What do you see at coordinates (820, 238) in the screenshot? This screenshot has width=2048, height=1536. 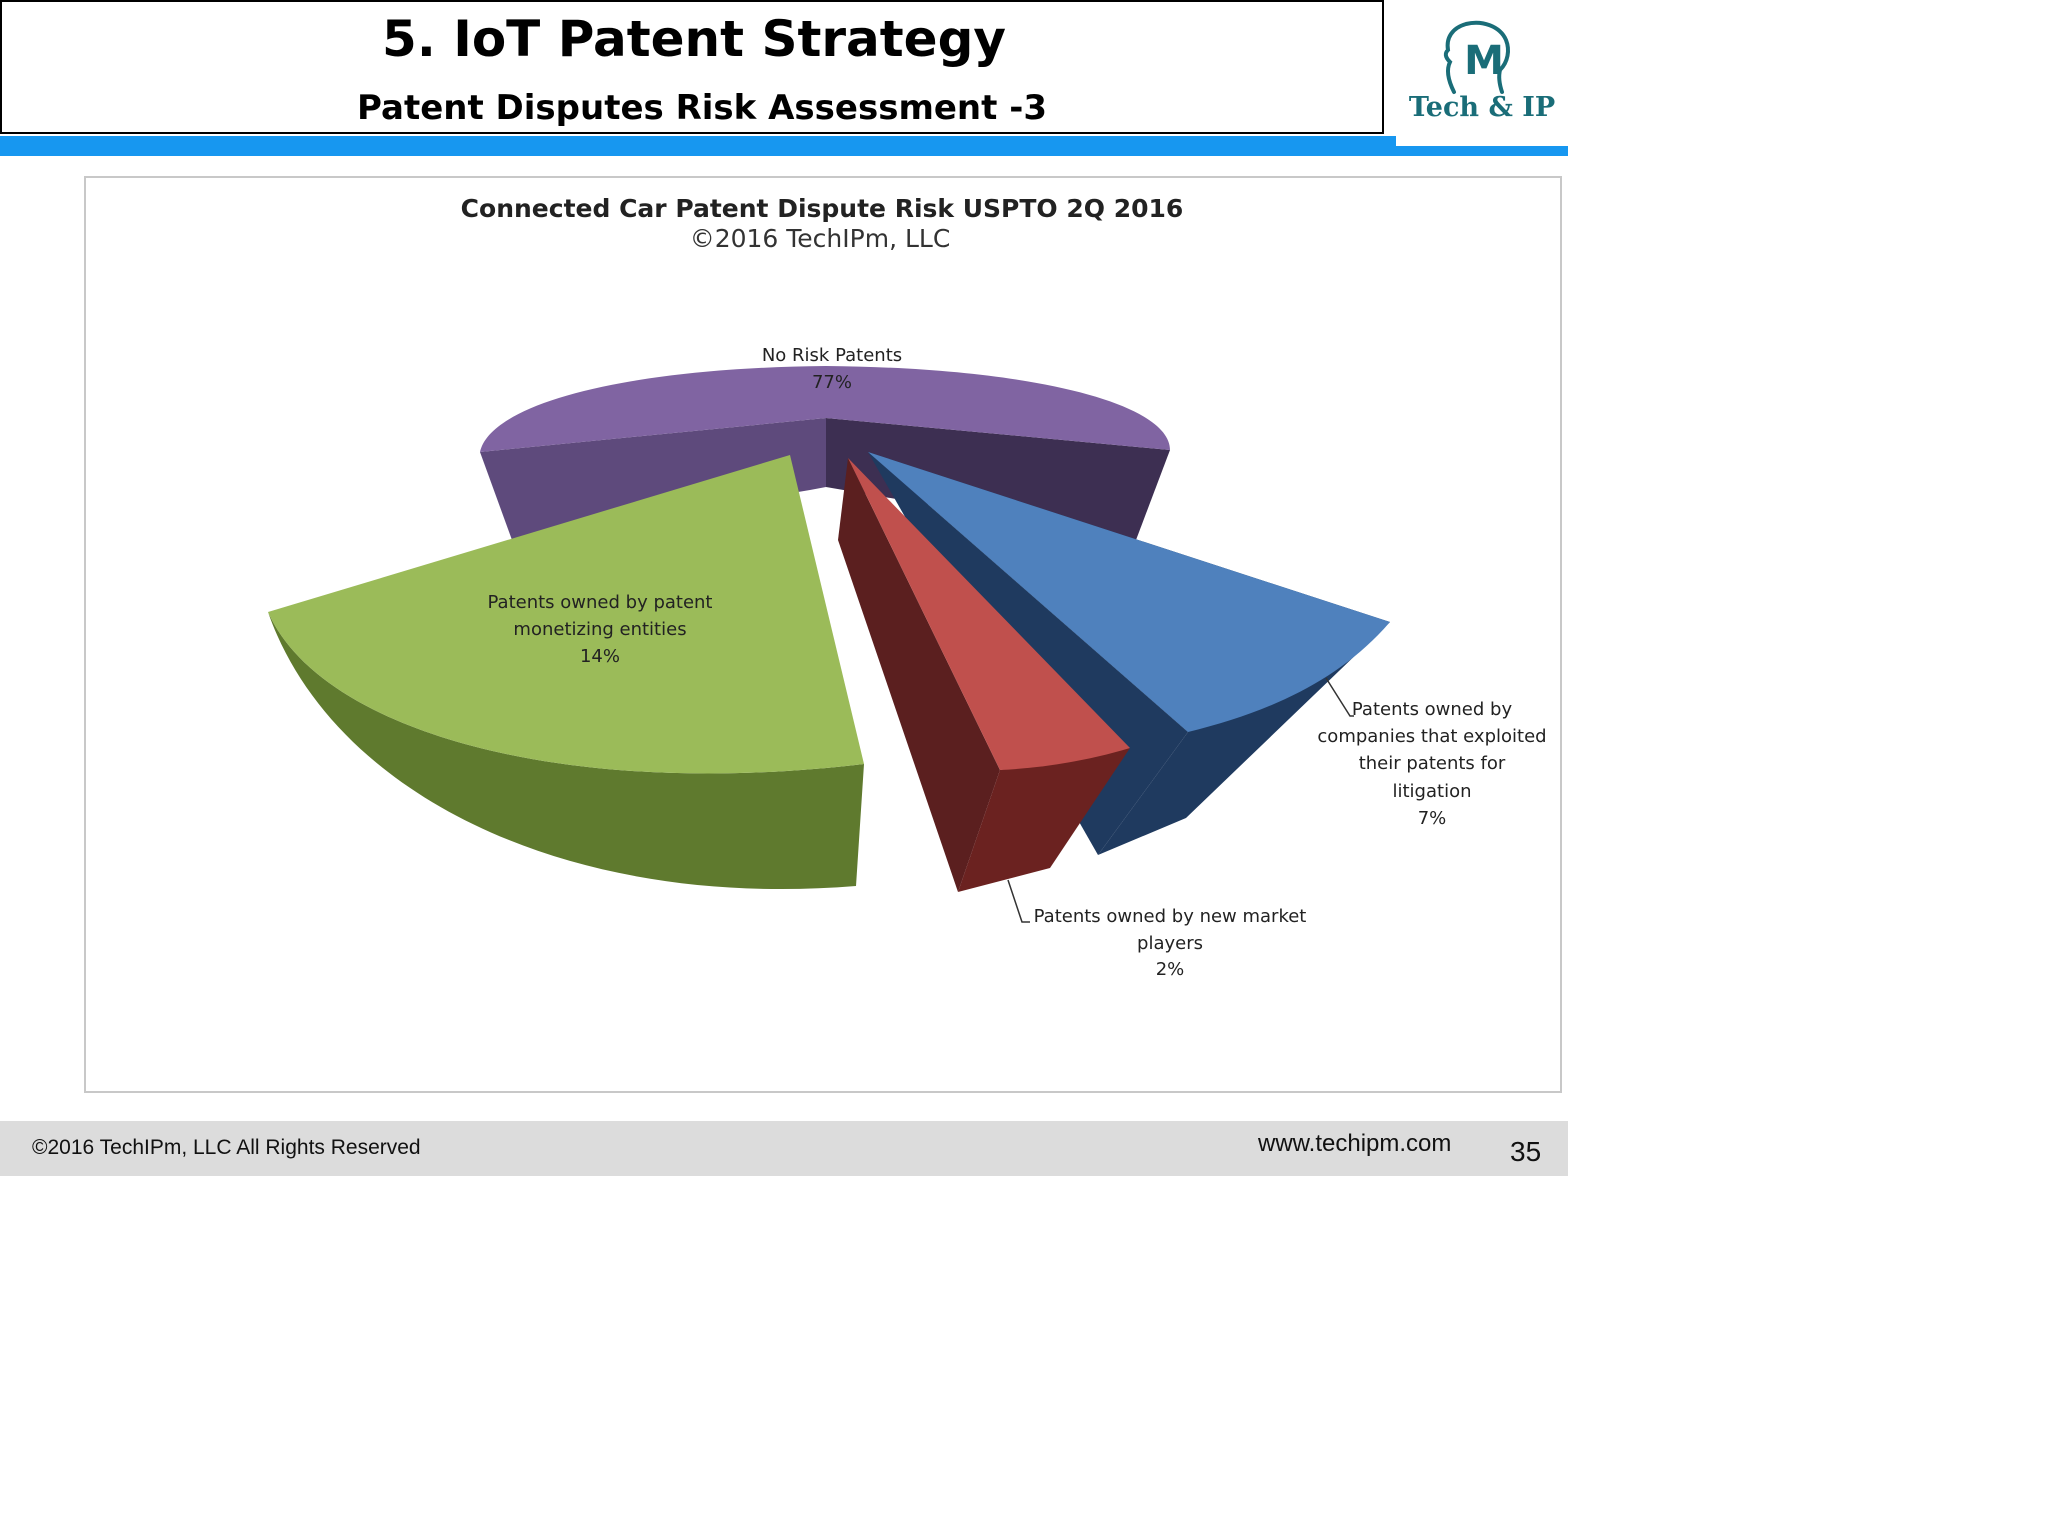 I see `chart-subtitle: ©2016 TechIPm, LLC` at bounding box center [820, 238].